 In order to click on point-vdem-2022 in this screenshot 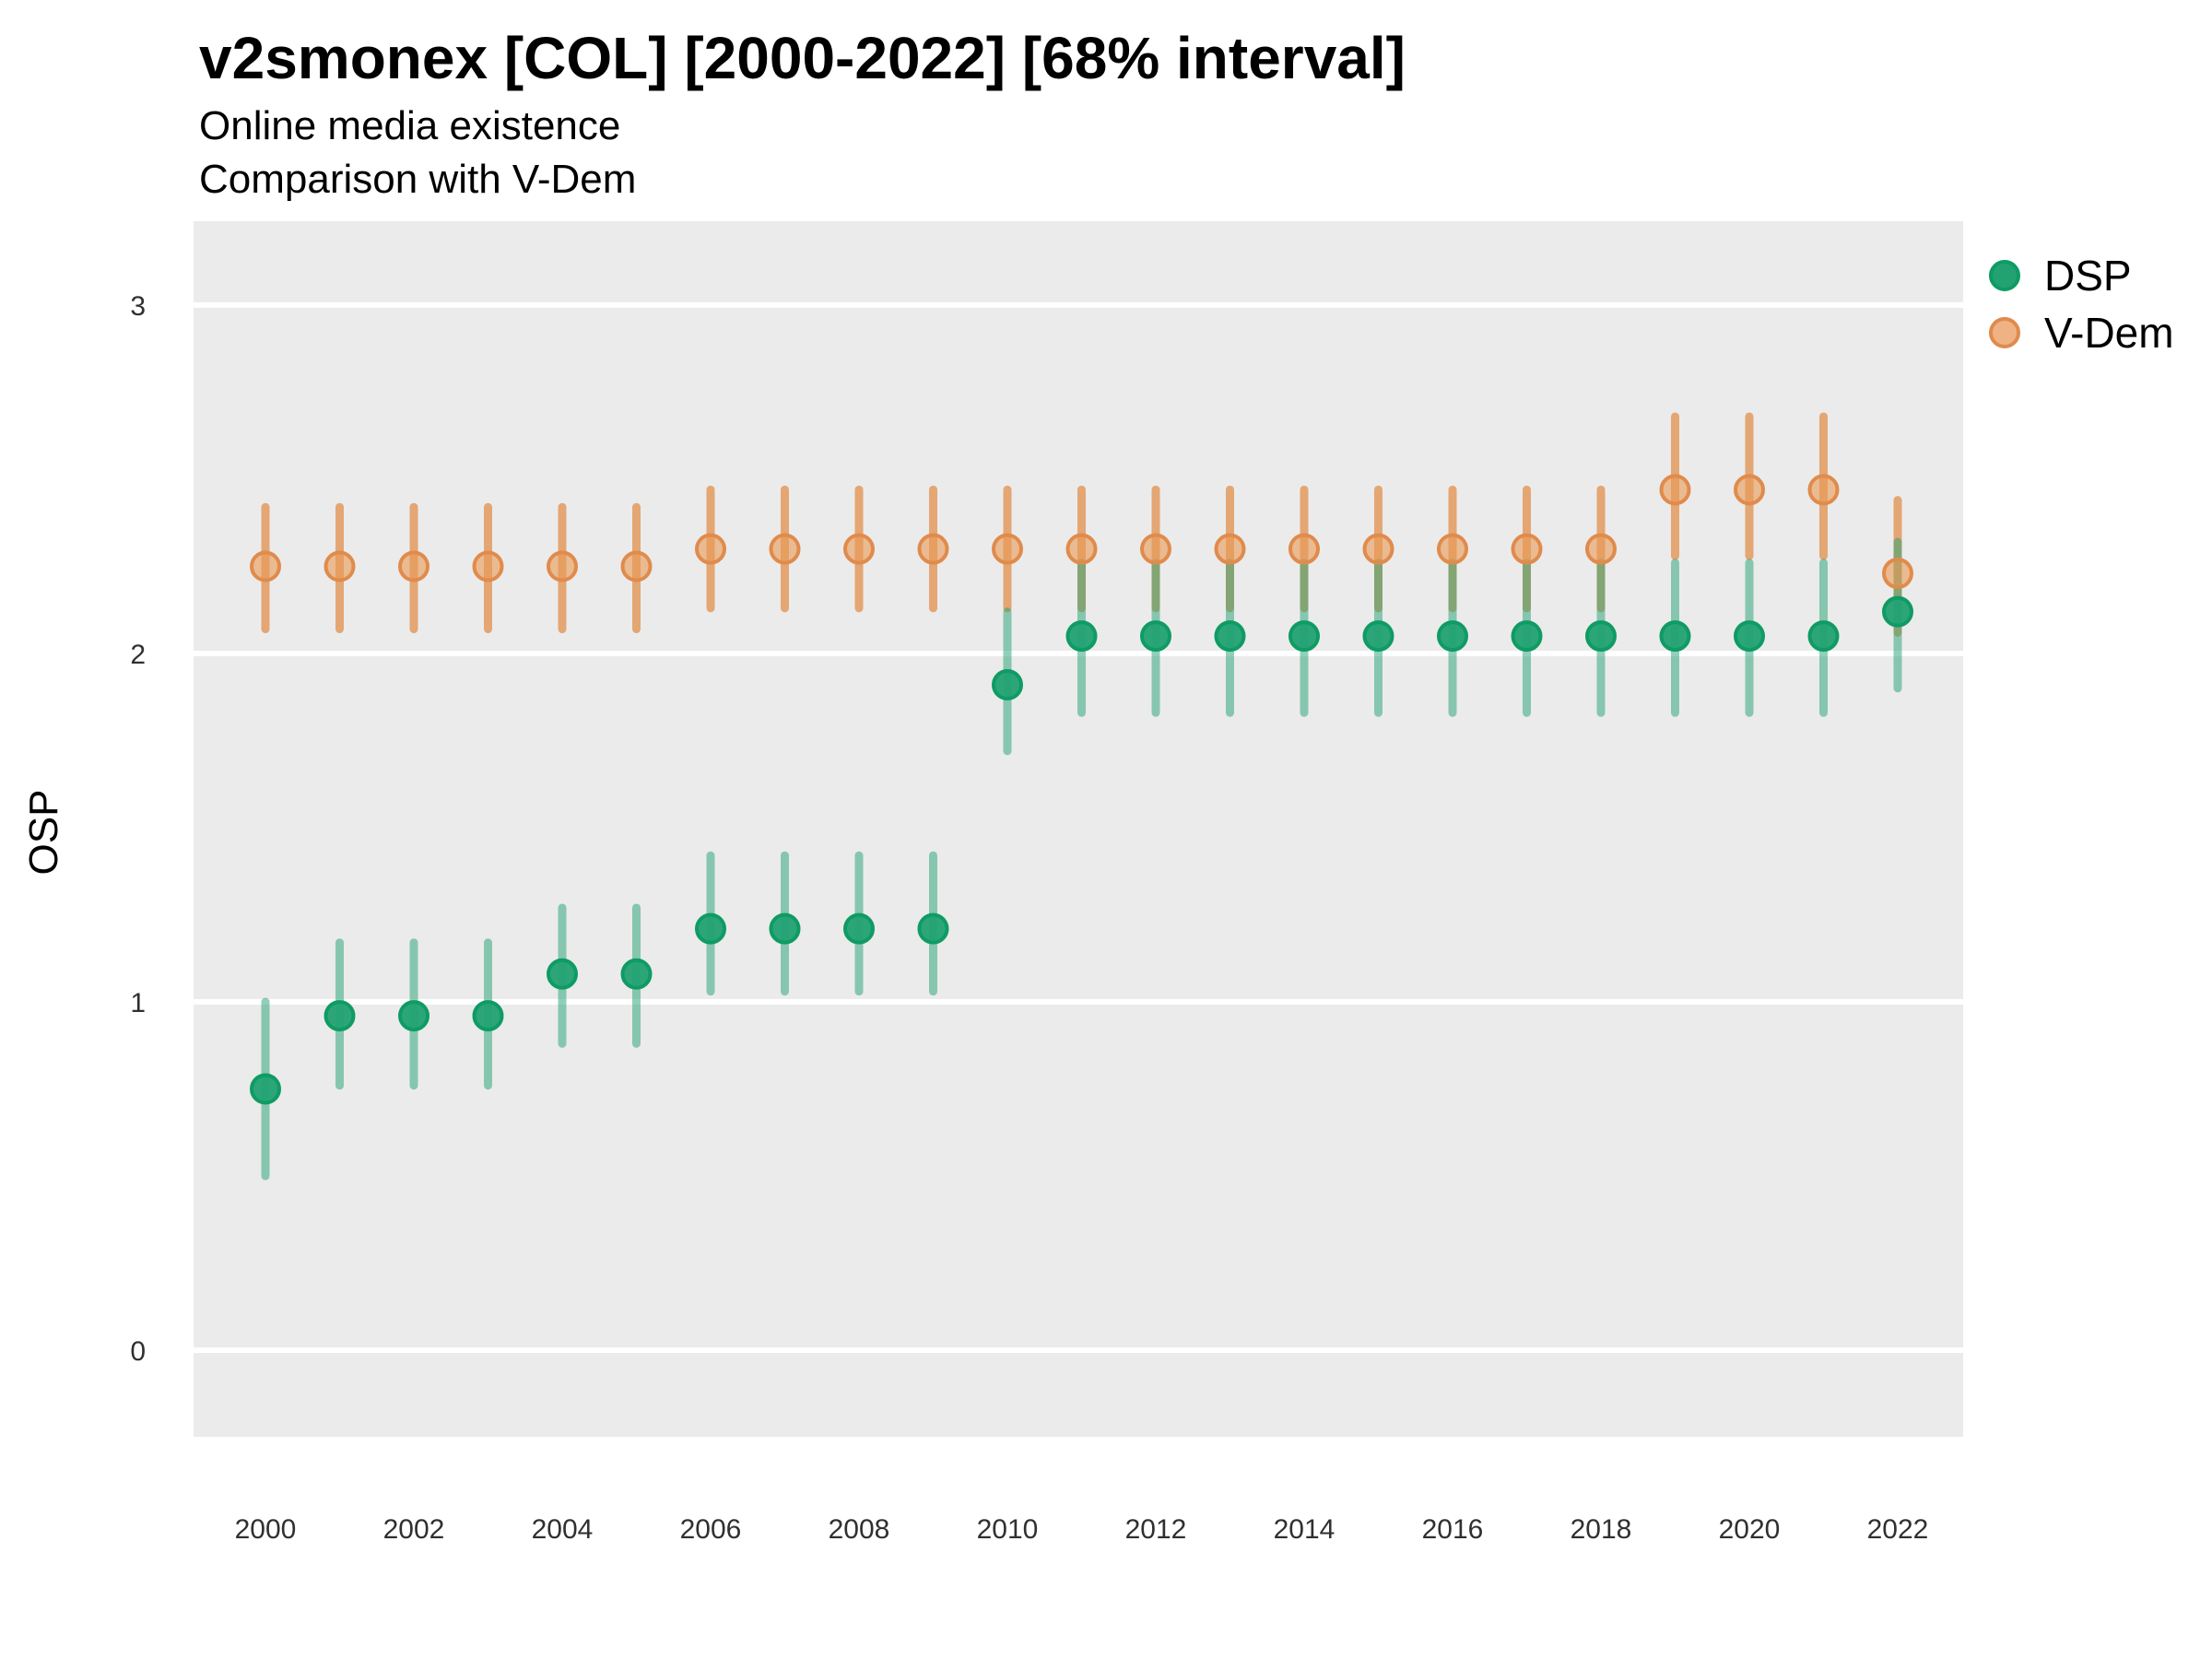, I will do `click(1897, 574)`.